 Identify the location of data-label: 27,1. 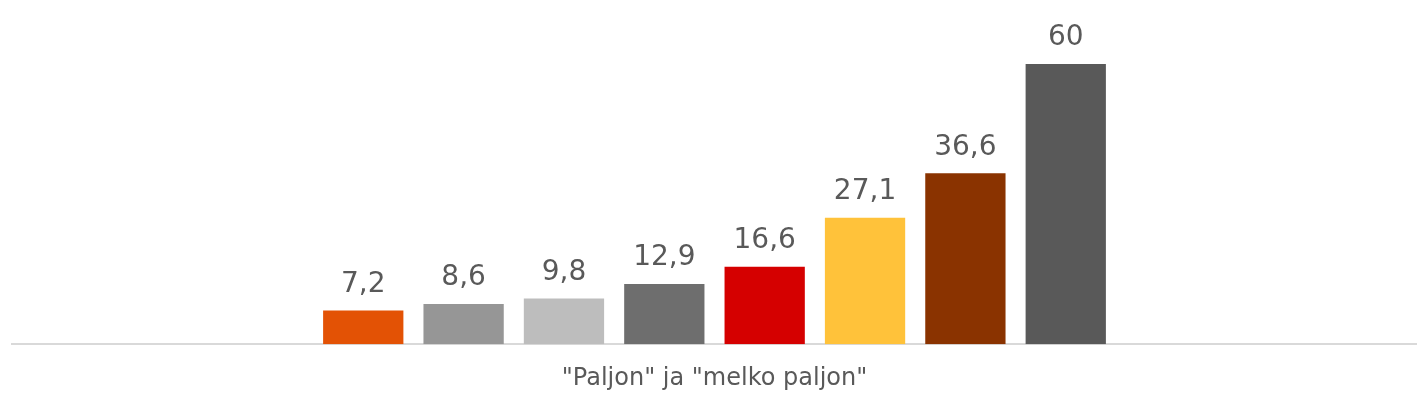
(865, 189).